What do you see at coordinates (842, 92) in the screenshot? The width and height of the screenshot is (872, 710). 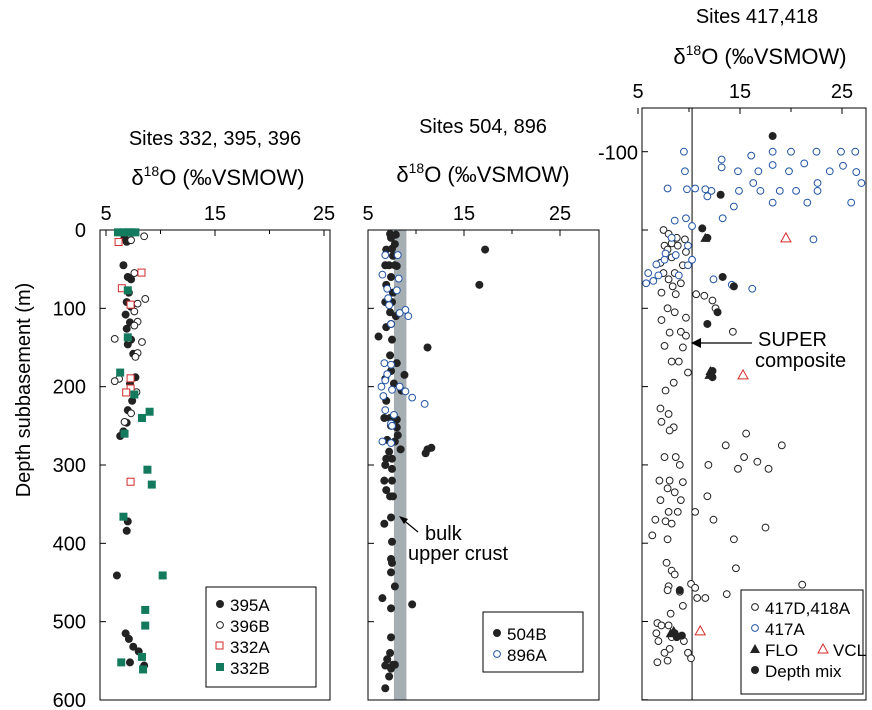 I see `x-tick-label: 25` at bounding box center [842, 92].